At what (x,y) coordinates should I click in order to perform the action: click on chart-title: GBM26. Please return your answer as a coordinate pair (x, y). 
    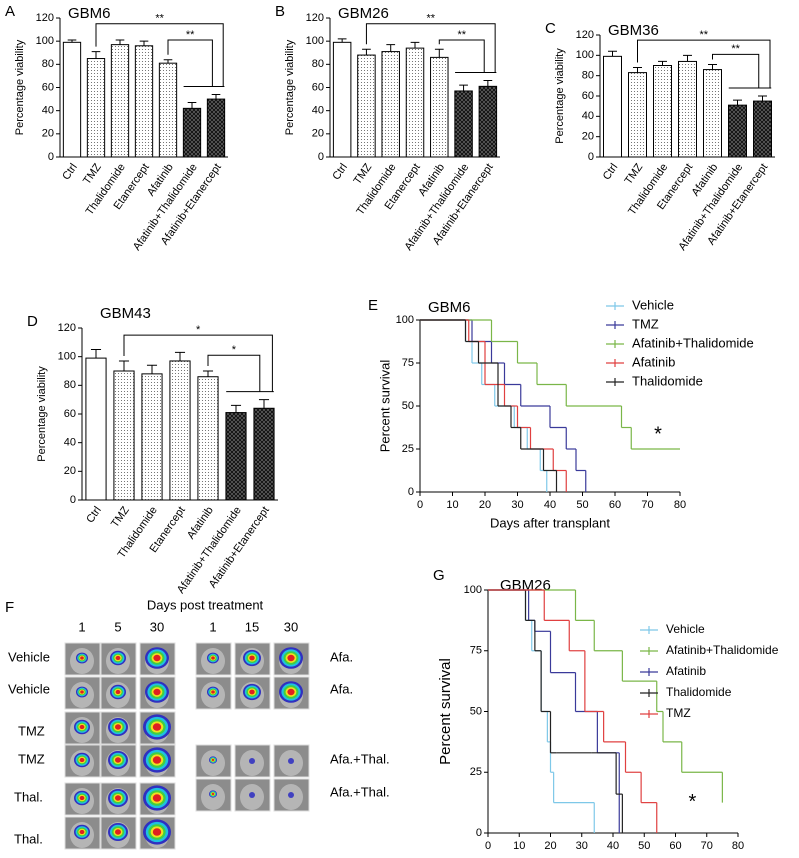
    Looking at the image, I should click on (363, 13).